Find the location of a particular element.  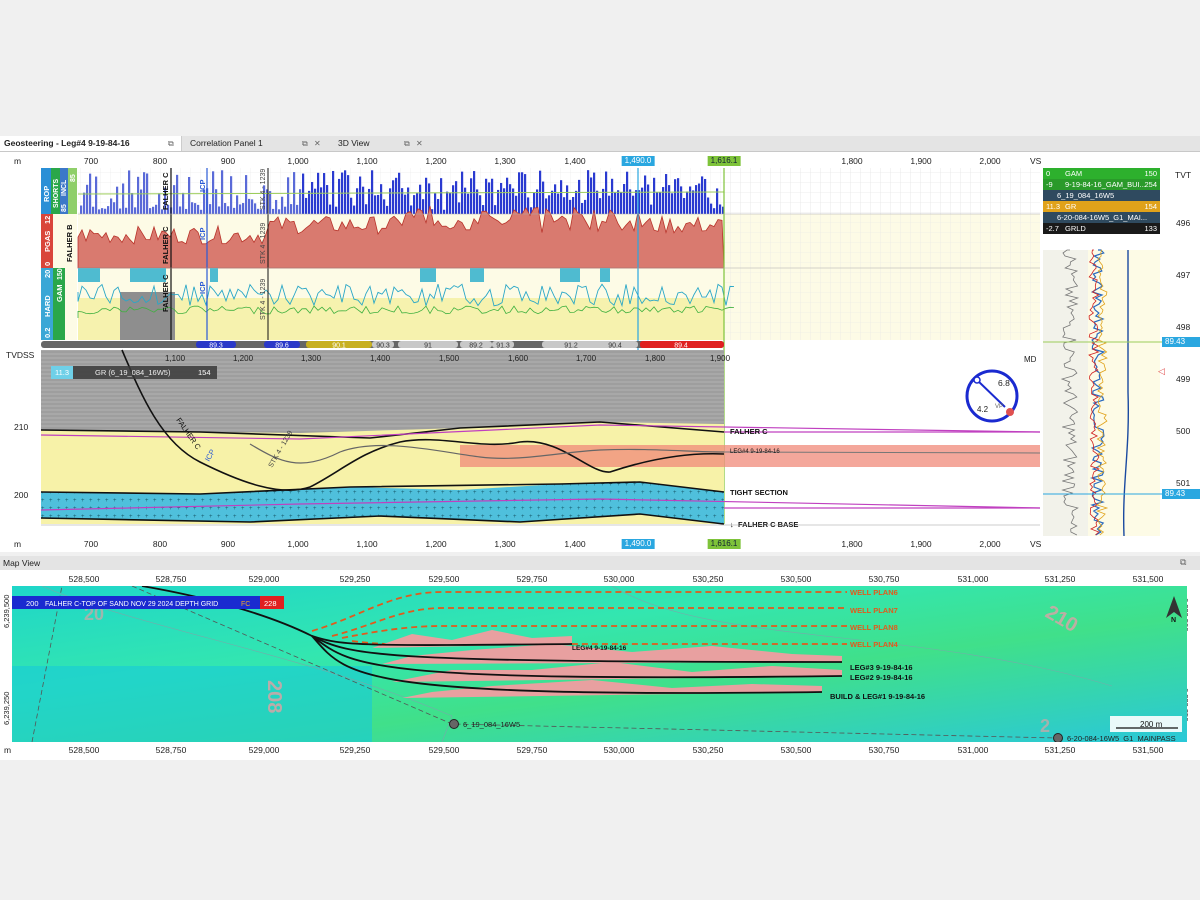

log-legend-row: 6_19_084_16W5 is located at coordinates (1101, 195).